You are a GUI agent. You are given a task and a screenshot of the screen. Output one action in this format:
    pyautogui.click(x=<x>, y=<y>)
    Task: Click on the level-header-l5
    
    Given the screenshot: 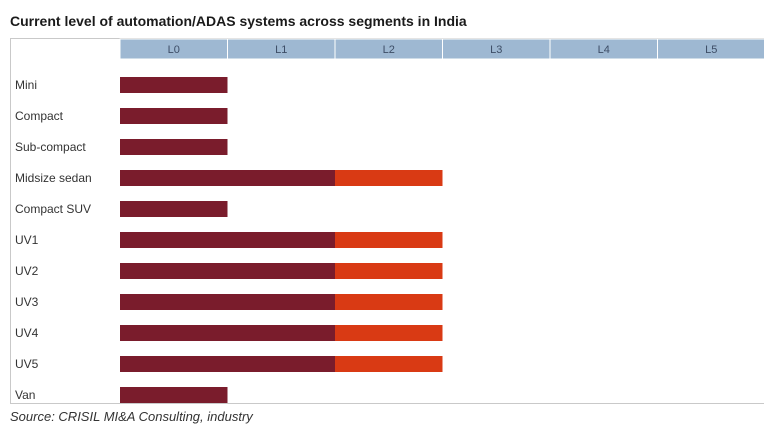 What is the action you would take?
    pyautogui.click(x=710, y=49)
    